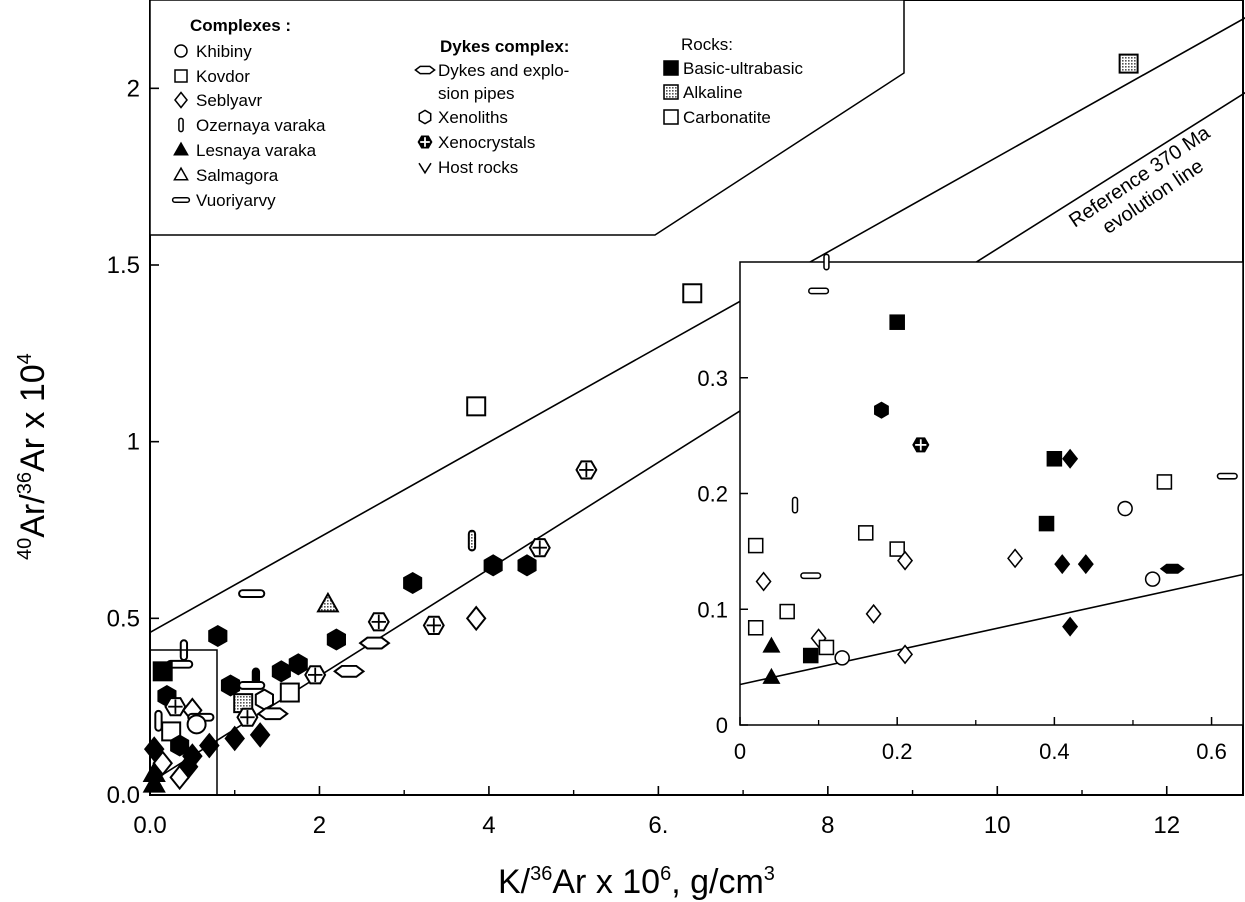  Describe the element at coordinates (478, 167) in the screenshot. I see `legend-dykes-host-rocks: Host rocks` at that location.